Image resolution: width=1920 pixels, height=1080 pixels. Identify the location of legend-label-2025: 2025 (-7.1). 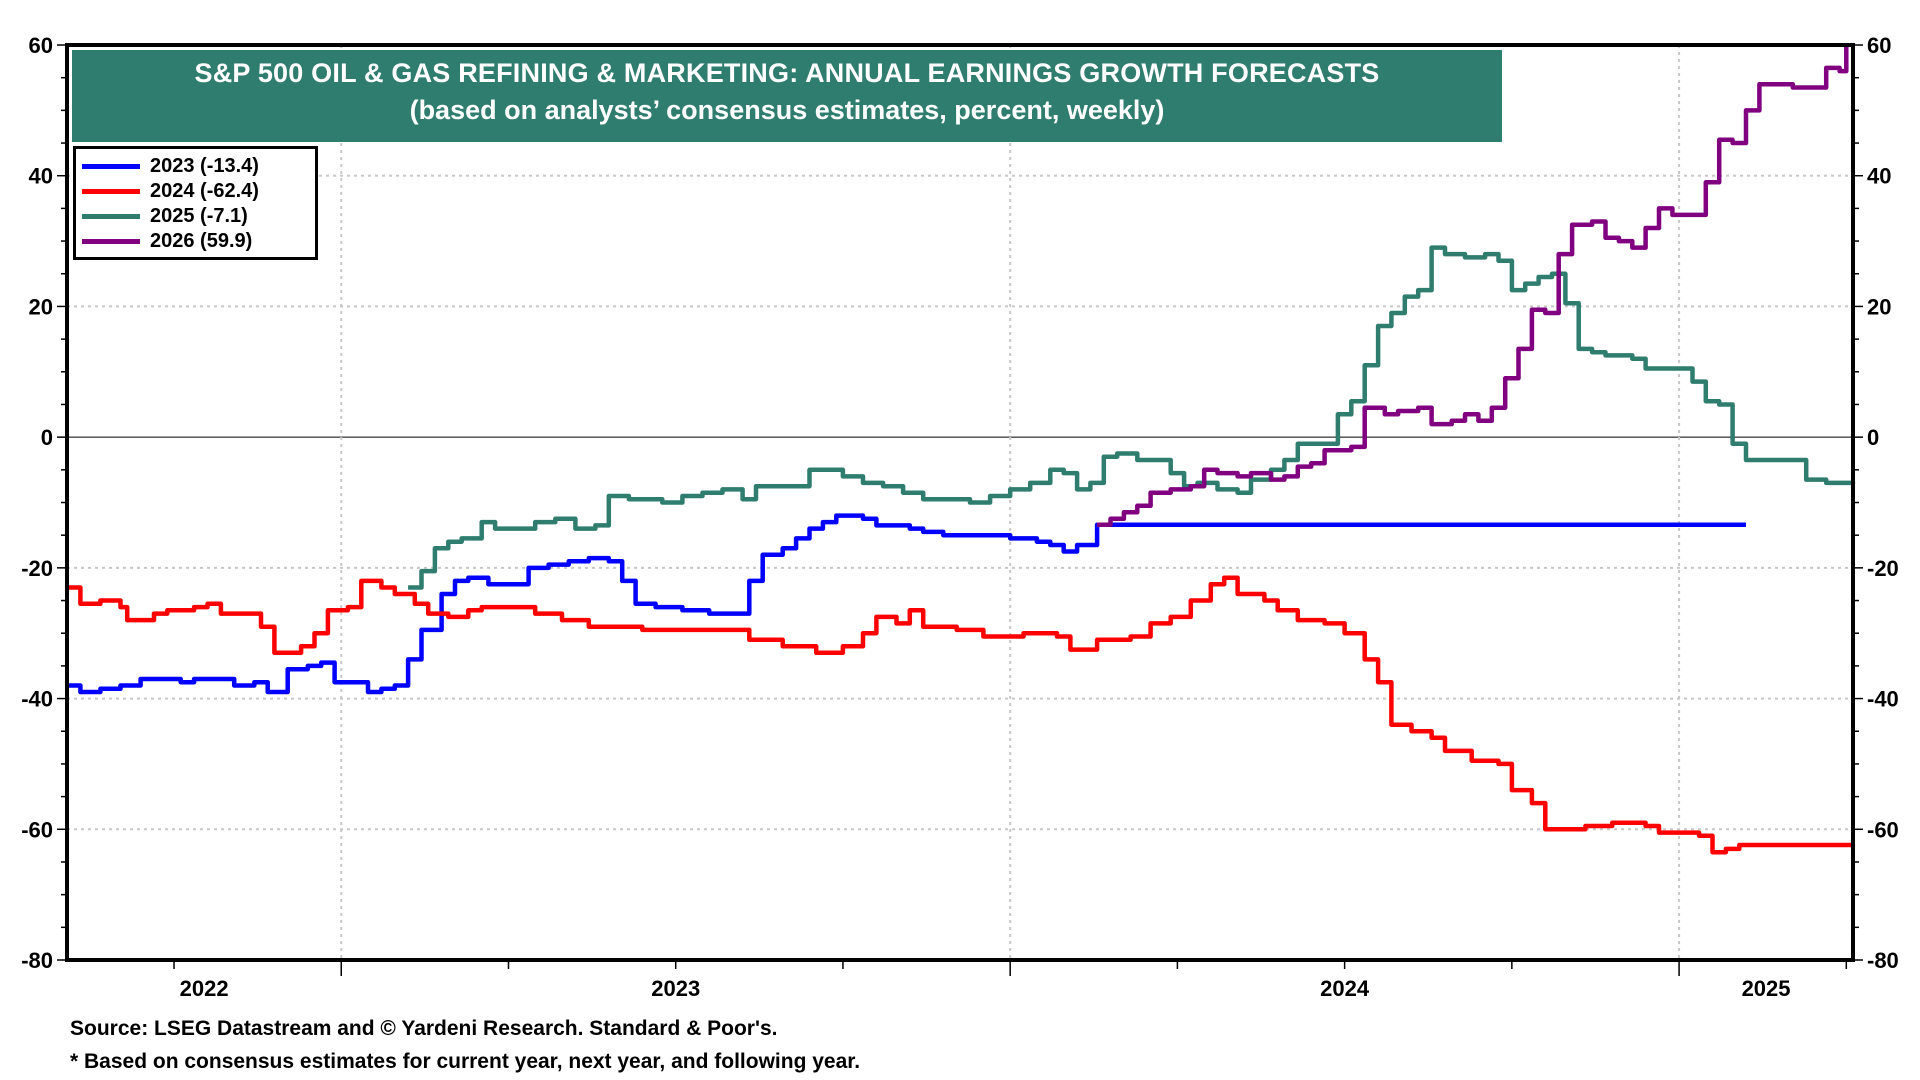
(199, 216).